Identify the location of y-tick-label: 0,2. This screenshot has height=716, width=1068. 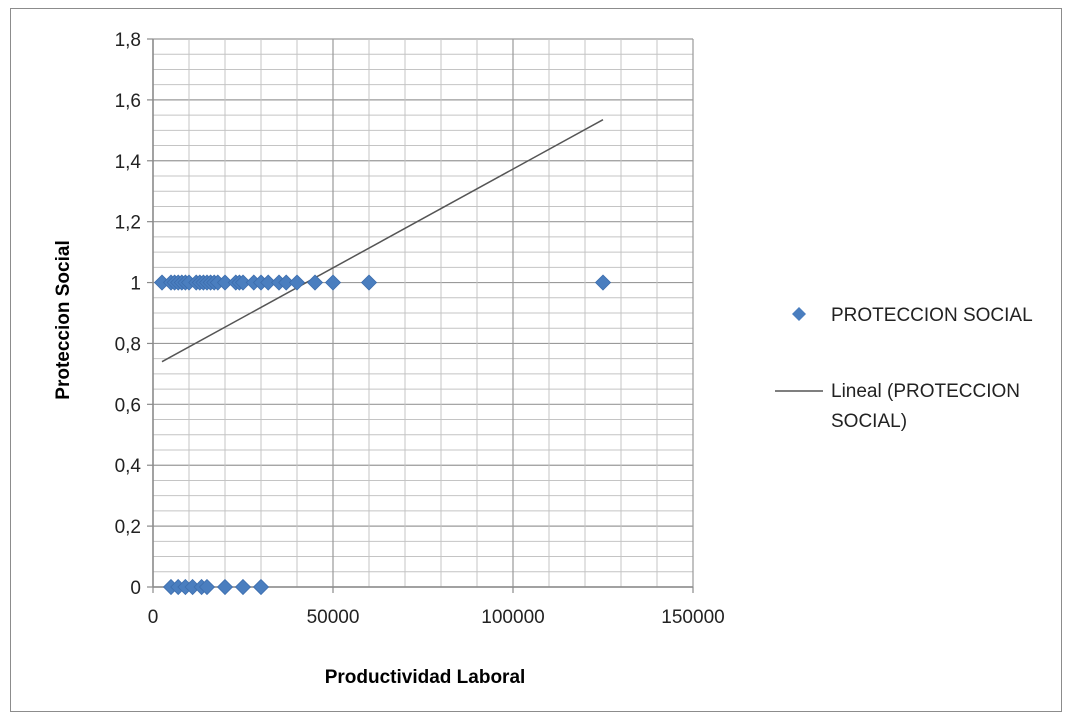
(128, 527).